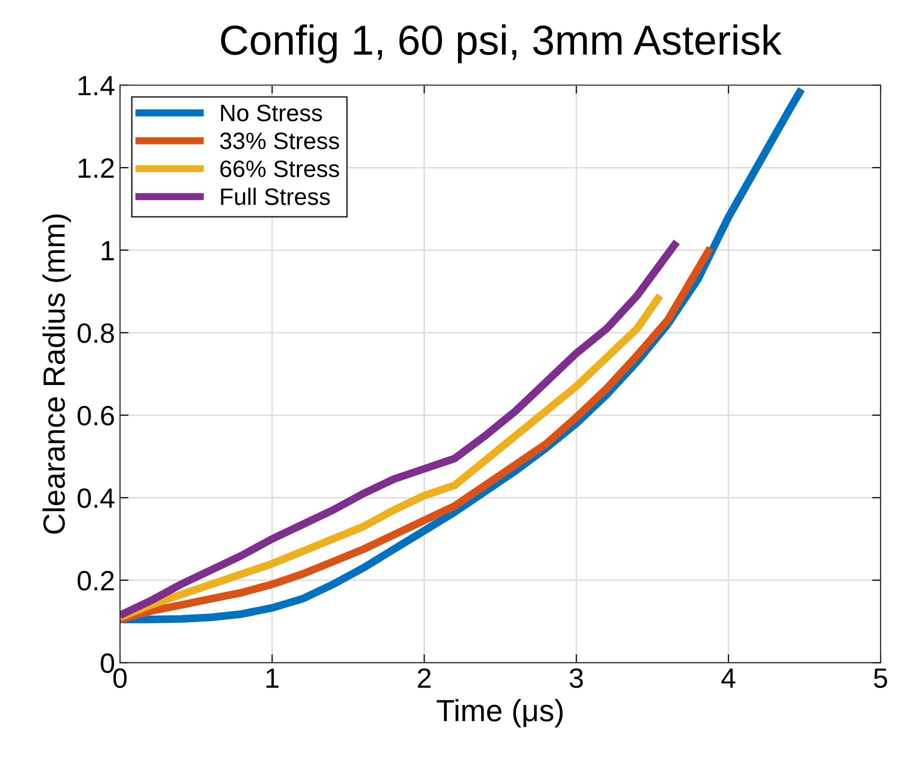 This screenshot has width=899, height=760. Describe the element at coordinates (96, 168) in the screenshot. I see `y-tick-label: 1.2` at that location.